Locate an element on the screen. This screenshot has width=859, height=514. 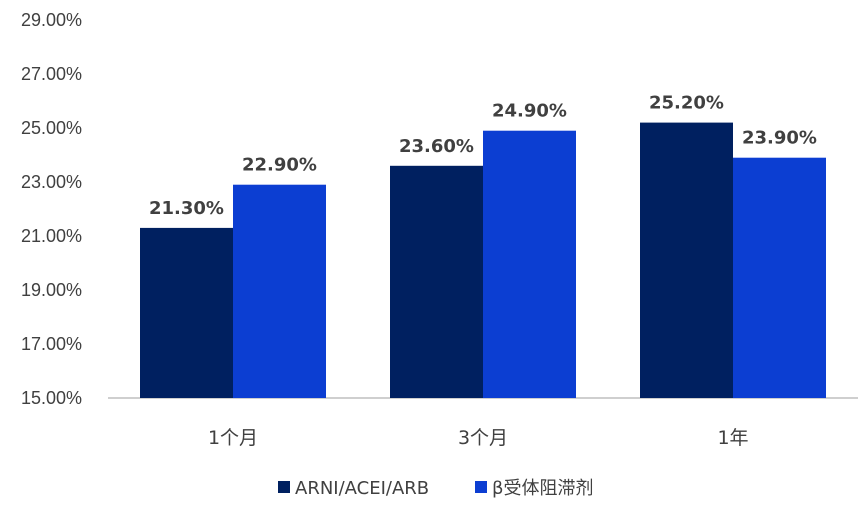
y-tick-label: 17.00% is located at coordinates (51, 344).